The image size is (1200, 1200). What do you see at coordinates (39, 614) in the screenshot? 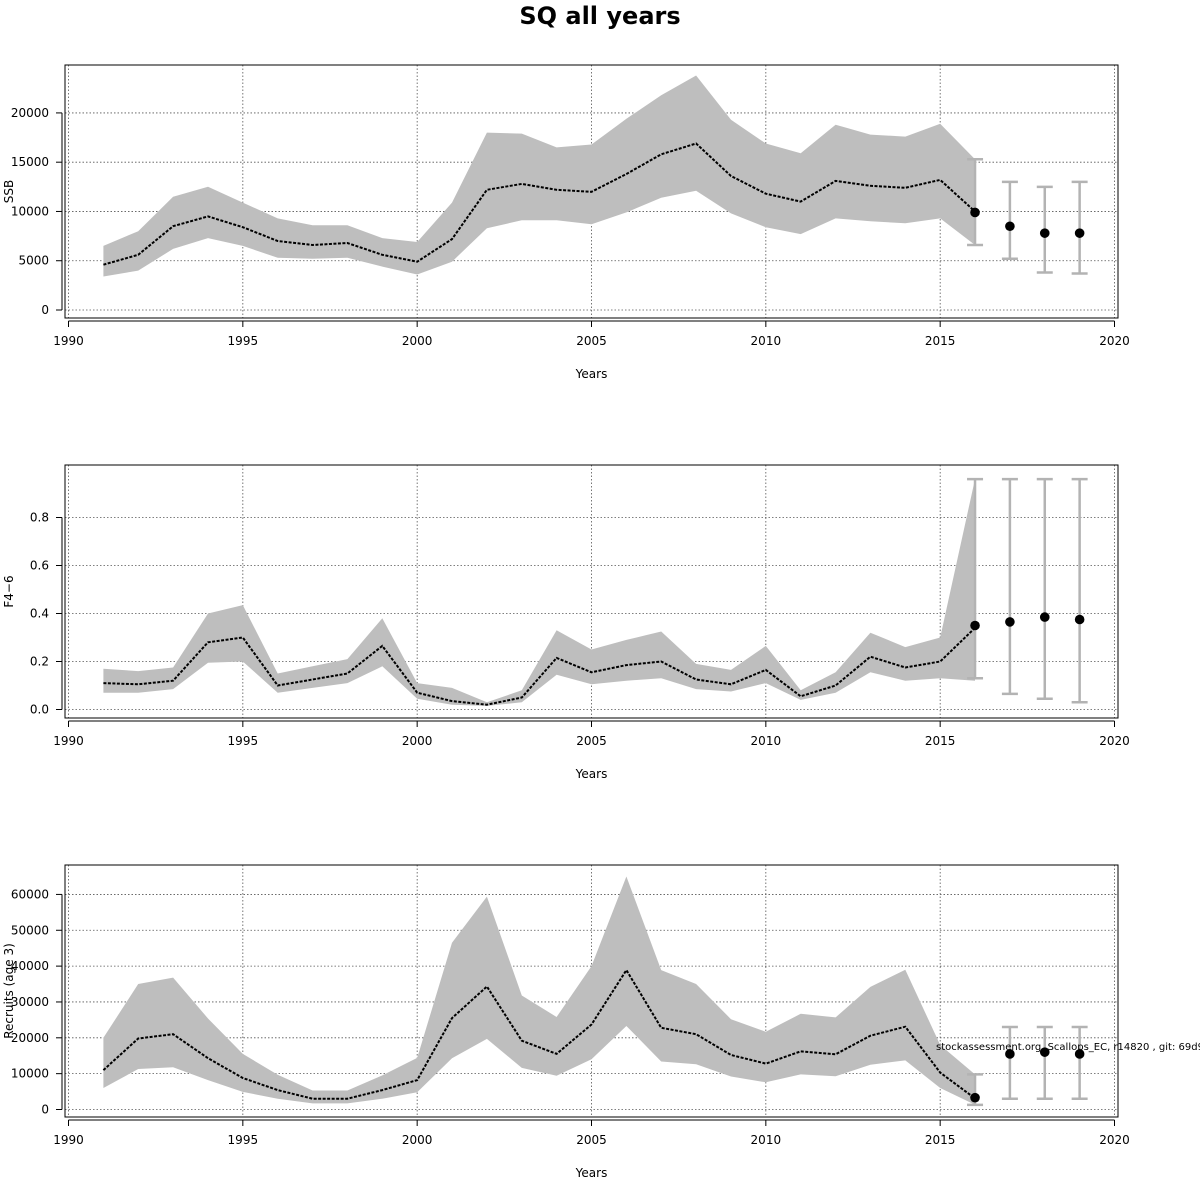
I see `y-tick-label: 0.4` at bounding box center [39, 614].